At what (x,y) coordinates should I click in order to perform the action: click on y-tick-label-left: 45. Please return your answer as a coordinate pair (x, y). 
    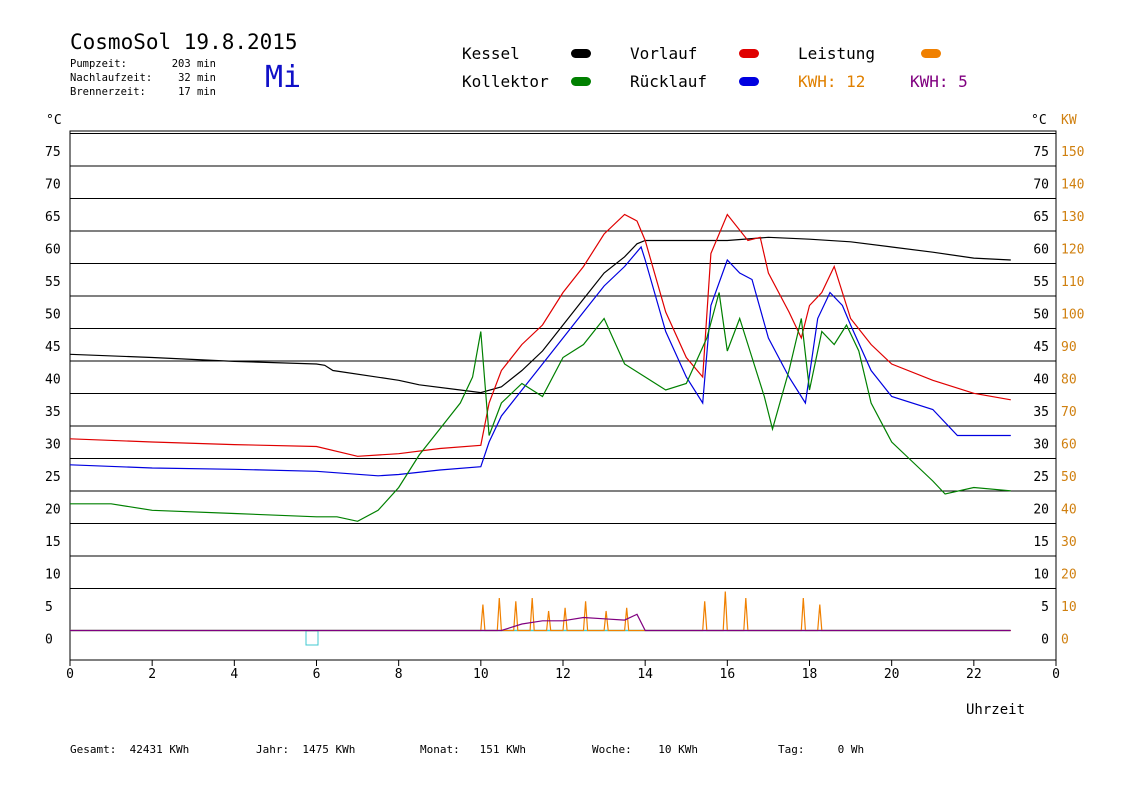
    Looking at the image, I should click on (53, 347).